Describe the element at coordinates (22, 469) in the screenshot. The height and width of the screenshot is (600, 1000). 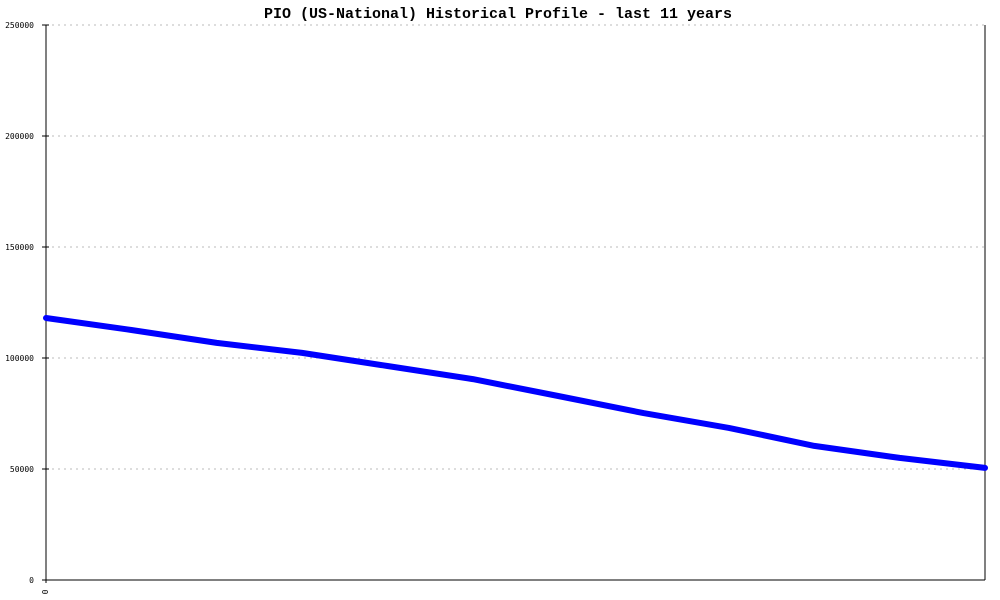
I see `y-tick-label: 50000` at that location.